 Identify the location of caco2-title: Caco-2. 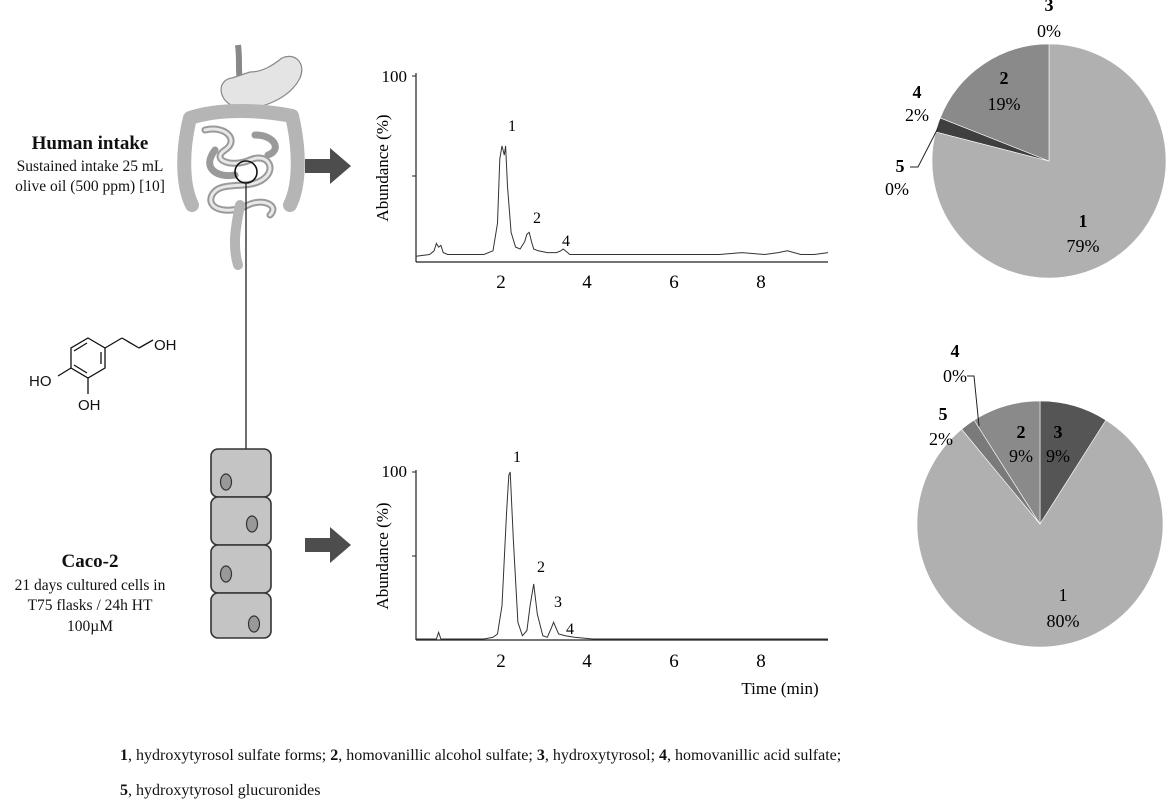
(90, 561).